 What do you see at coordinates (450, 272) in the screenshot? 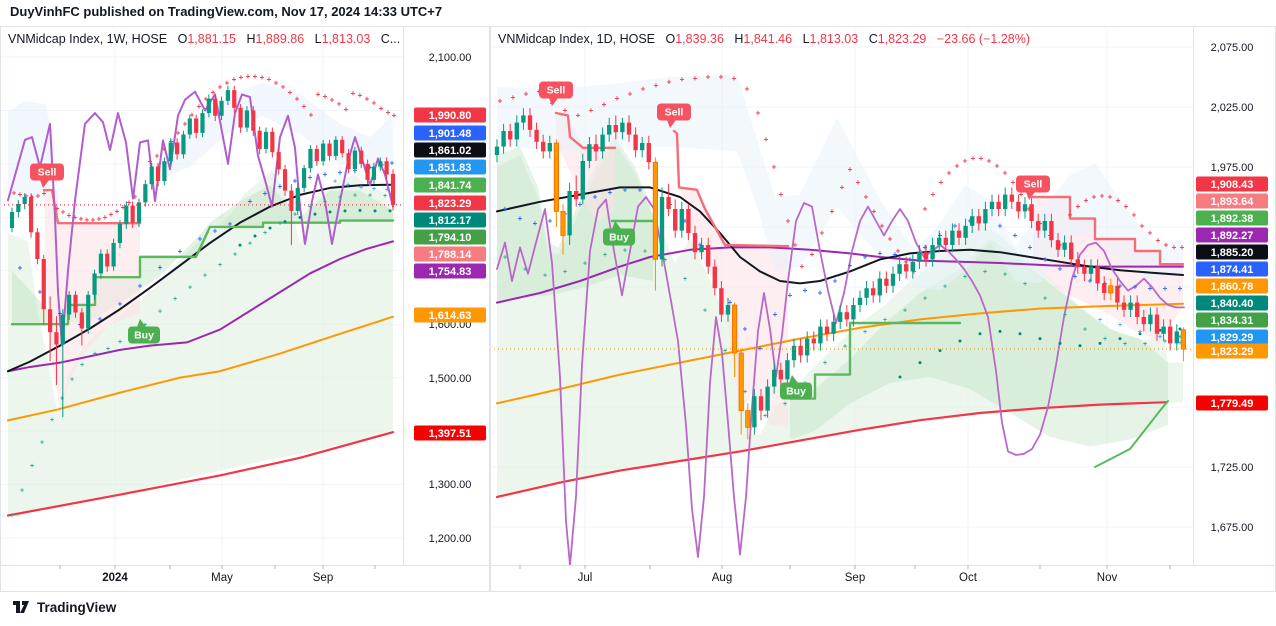
I see `svg-text: 1,754.83` at bounding box center [450, 272].